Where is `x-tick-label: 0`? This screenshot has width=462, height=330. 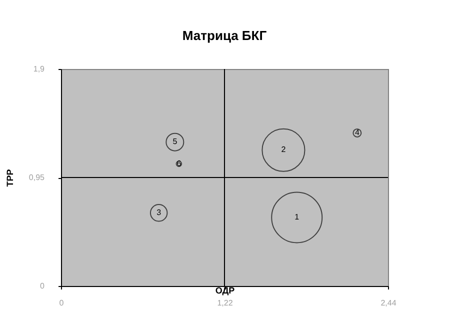 x-tick-label: 0 is located at coordinates (61, 303).